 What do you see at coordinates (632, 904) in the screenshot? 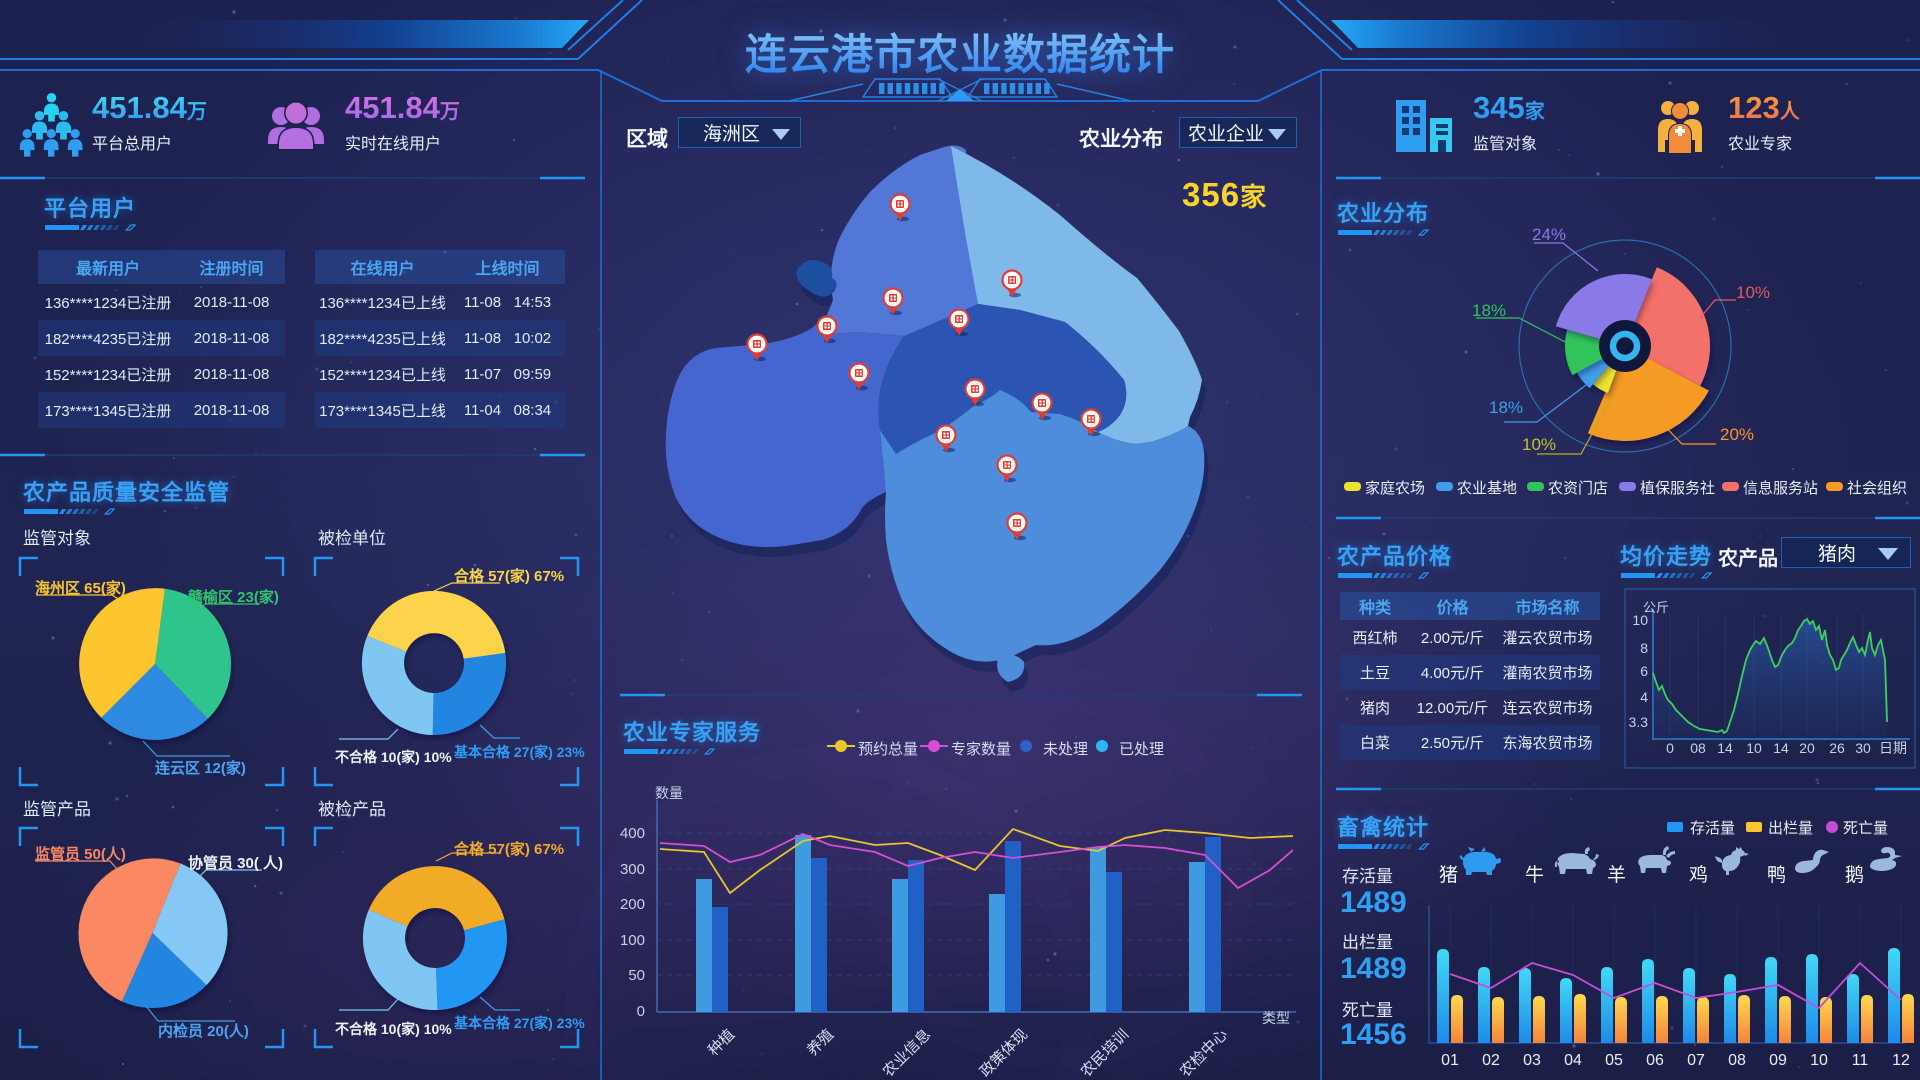
I see `svg-text: 200` at bounding box center [632, 904].